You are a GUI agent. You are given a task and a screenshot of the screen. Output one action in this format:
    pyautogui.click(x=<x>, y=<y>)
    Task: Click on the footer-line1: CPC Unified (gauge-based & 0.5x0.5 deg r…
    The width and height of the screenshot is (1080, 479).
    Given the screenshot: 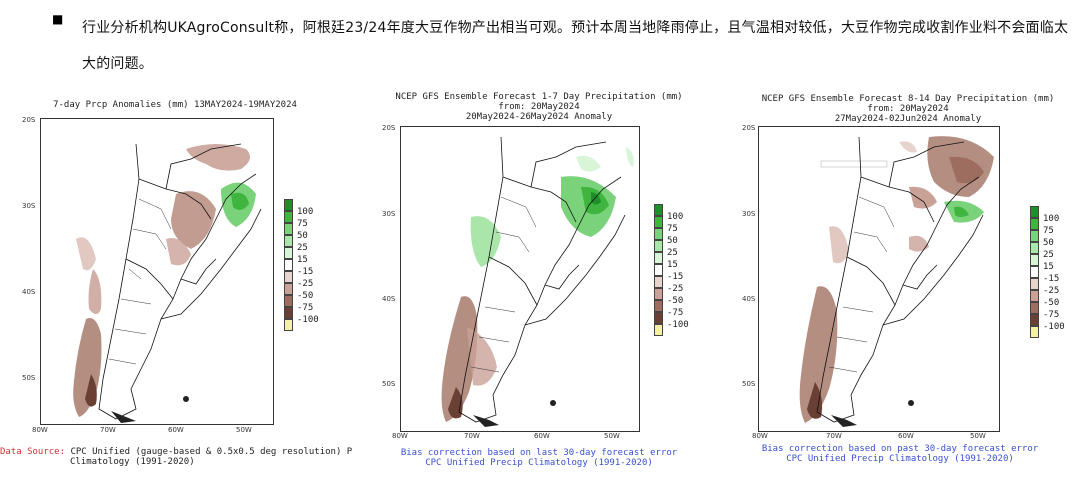 What is the action you would take?
    pyautogui.click(x=211, y=452)
    